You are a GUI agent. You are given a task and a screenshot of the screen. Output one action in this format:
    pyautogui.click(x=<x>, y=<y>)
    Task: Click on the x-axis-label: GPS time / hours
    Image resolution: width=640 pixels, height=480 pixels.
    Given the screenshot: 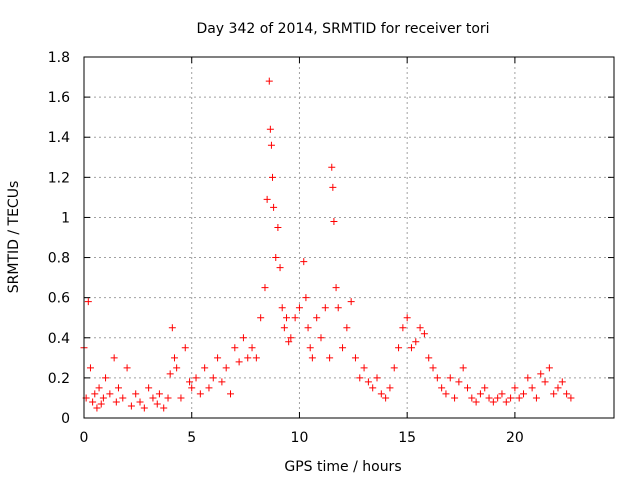 What is the action you would take?
    pyautogui.click(x=342, y=467)
    